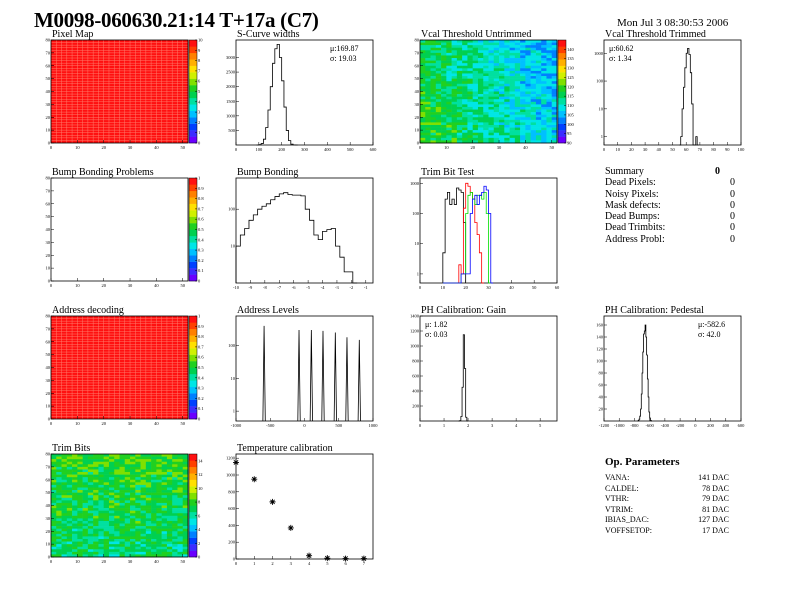 This screenshot has width=792, height=612. What do you see at coordinates (201, 250) in the screenshot?
I see `colorbar-tick-label: 0.3` at bounding box center [201, 250].